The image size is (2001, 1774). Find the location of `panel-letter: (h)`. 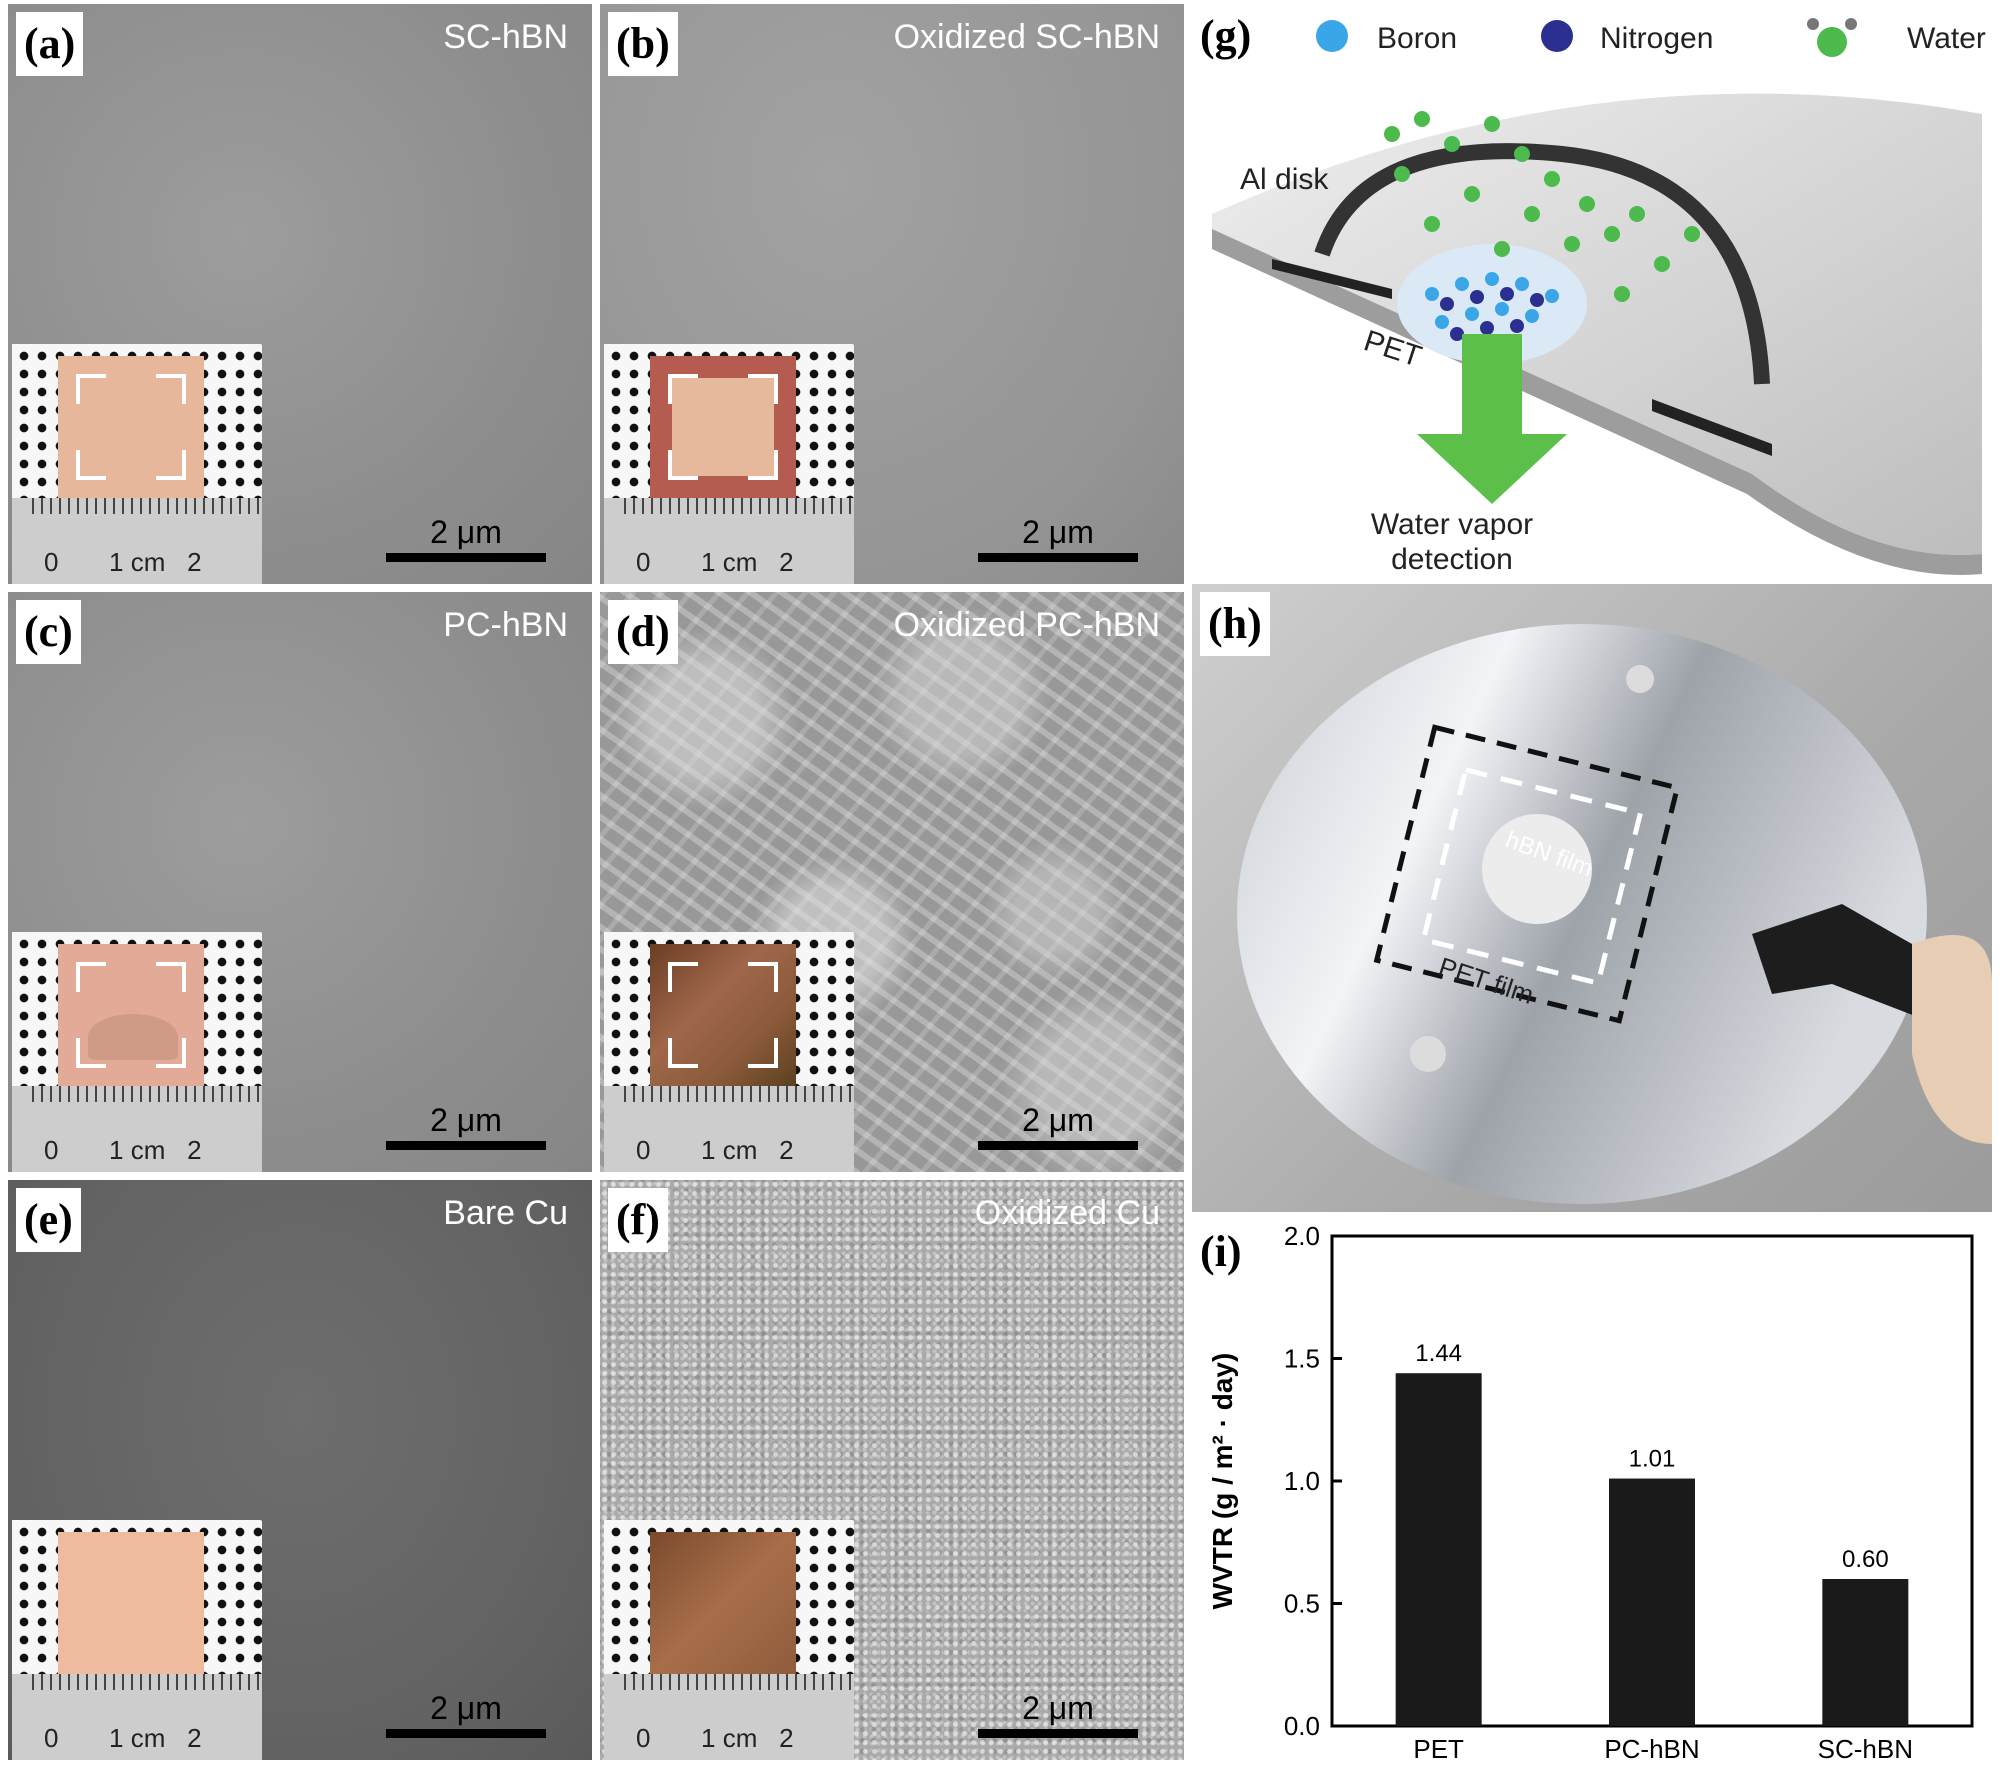

panel-letter: (h) is located at coordinates (1235, 624).